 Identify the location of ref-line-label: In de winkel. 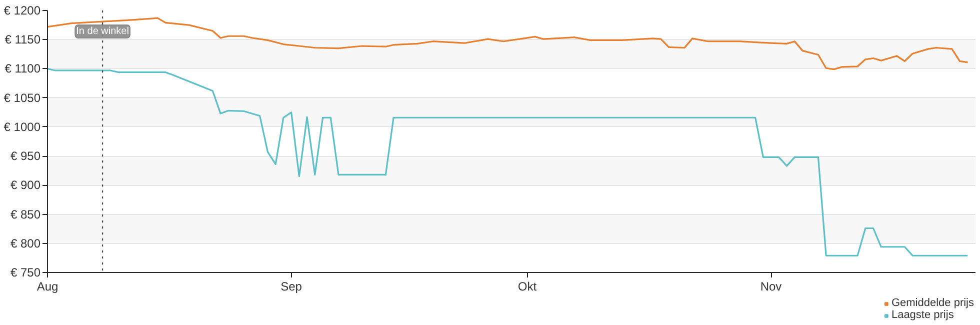
(102, 31).